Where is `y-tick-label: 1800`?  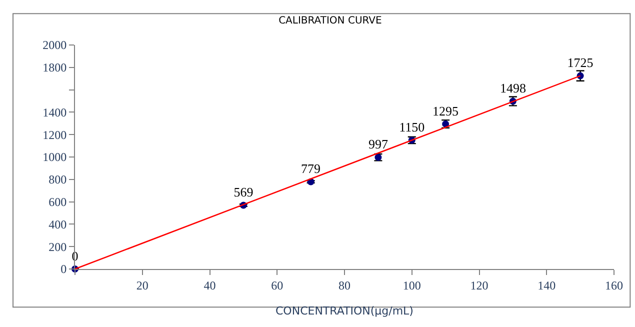
y-tick-label: 1800 is located at coordinates (54, 67).